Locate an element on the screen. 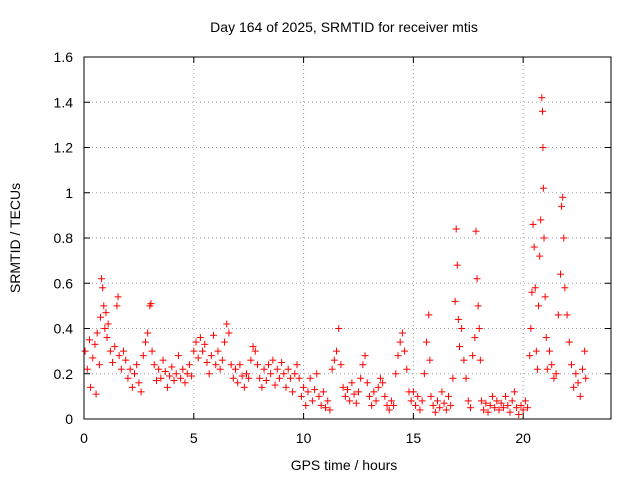 This screenshot has width=640, height=480. y-axis-label: SRMTID / TECUs is located at coordinates (15, 238).